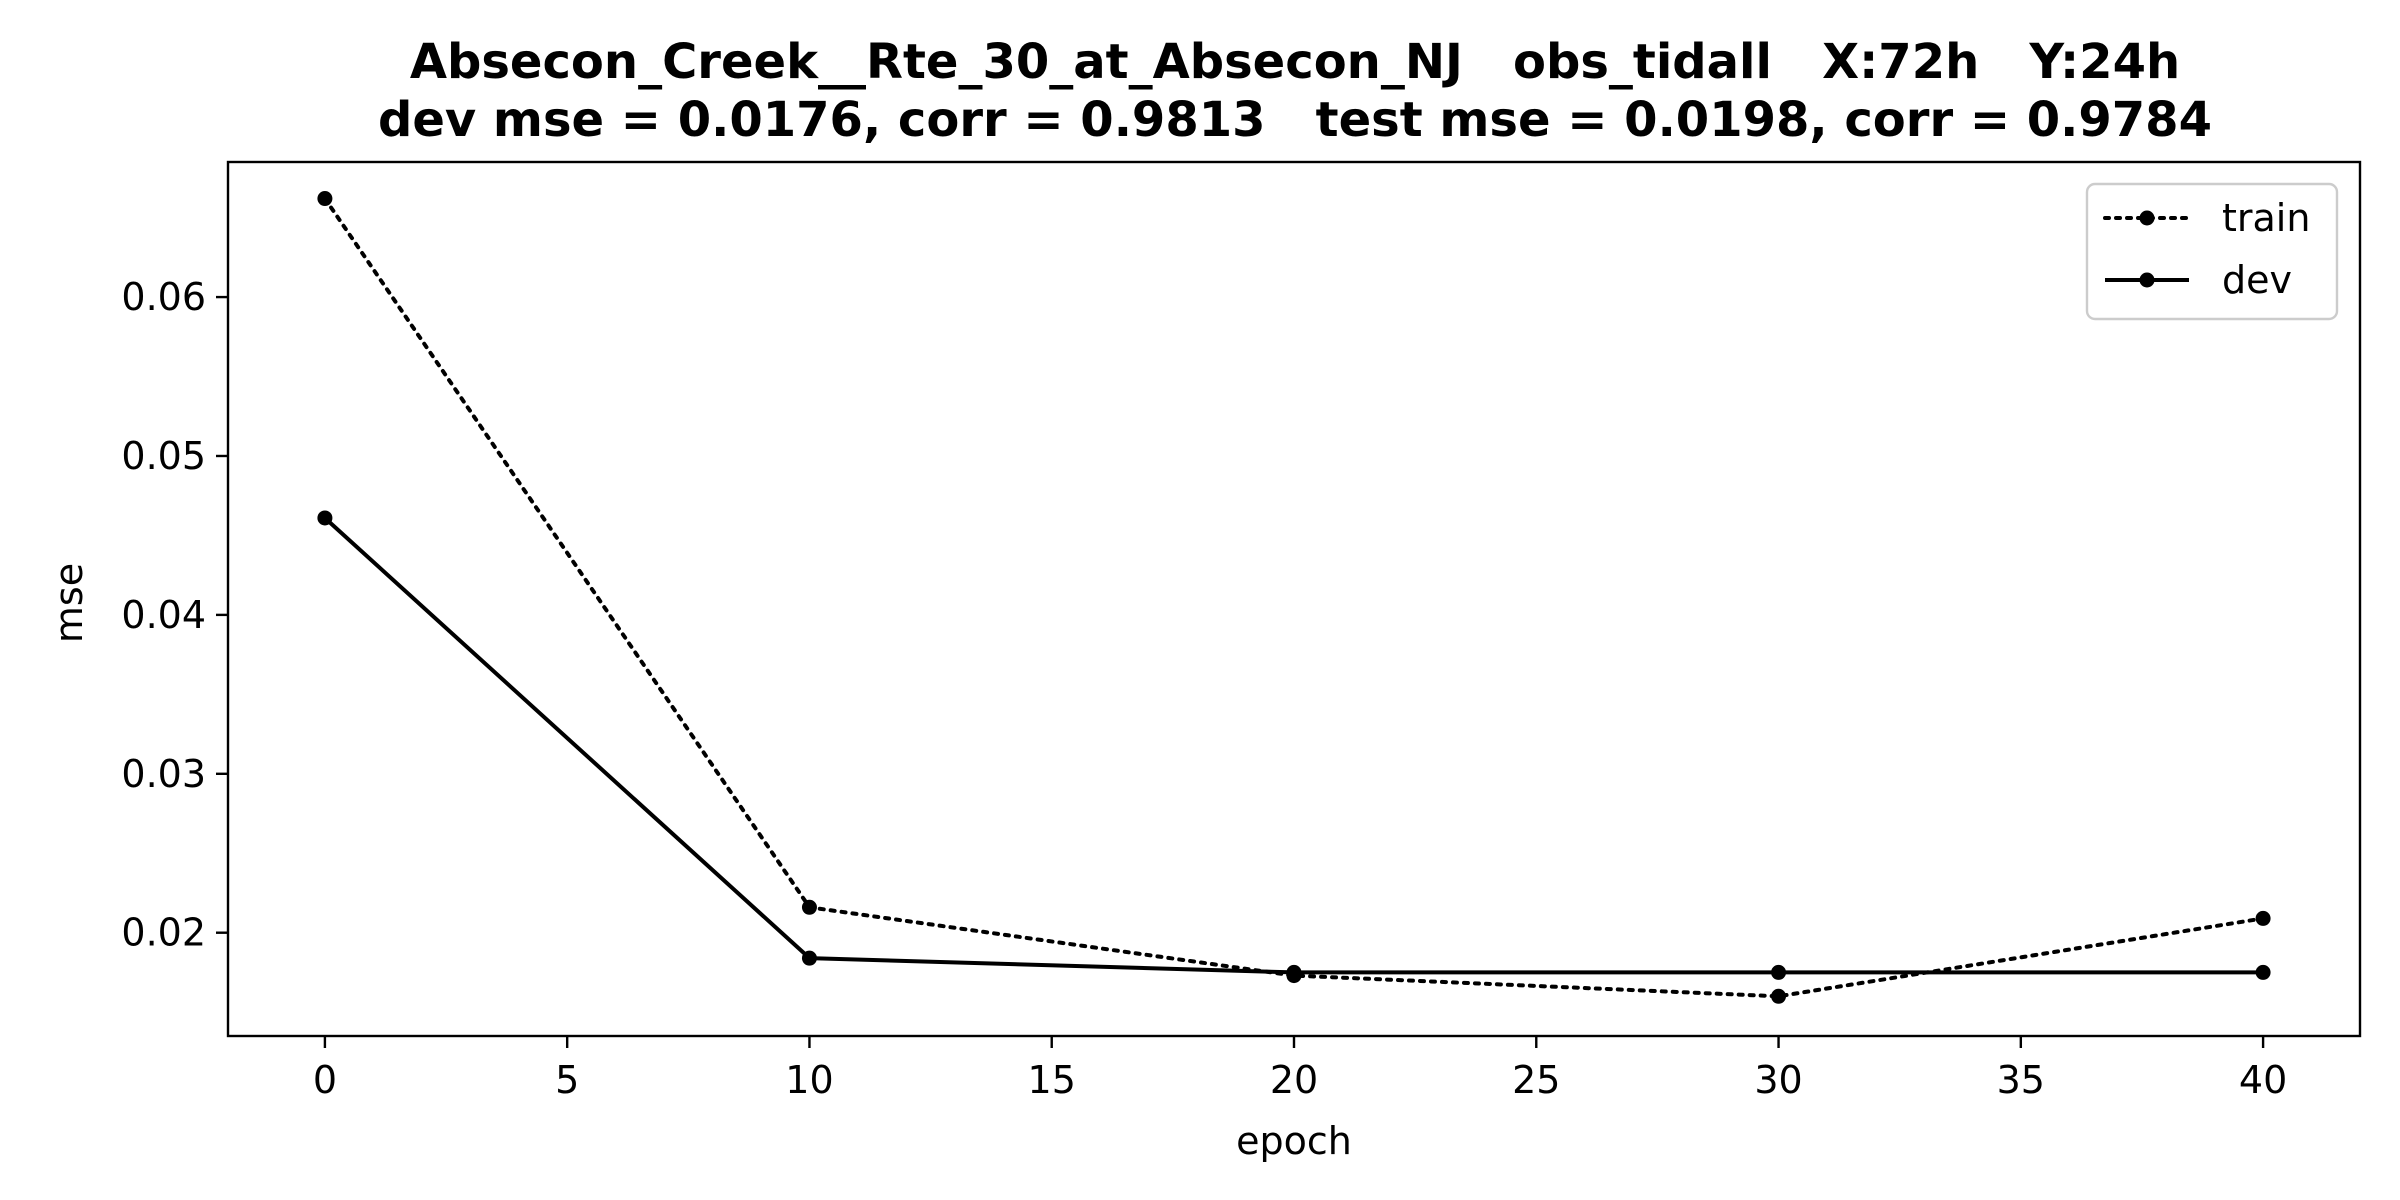 The image size is (2400, 1200). Describe the element at coordinates (325, 1080) in the screenshot. I see `x-tick-label: 0` at that location.